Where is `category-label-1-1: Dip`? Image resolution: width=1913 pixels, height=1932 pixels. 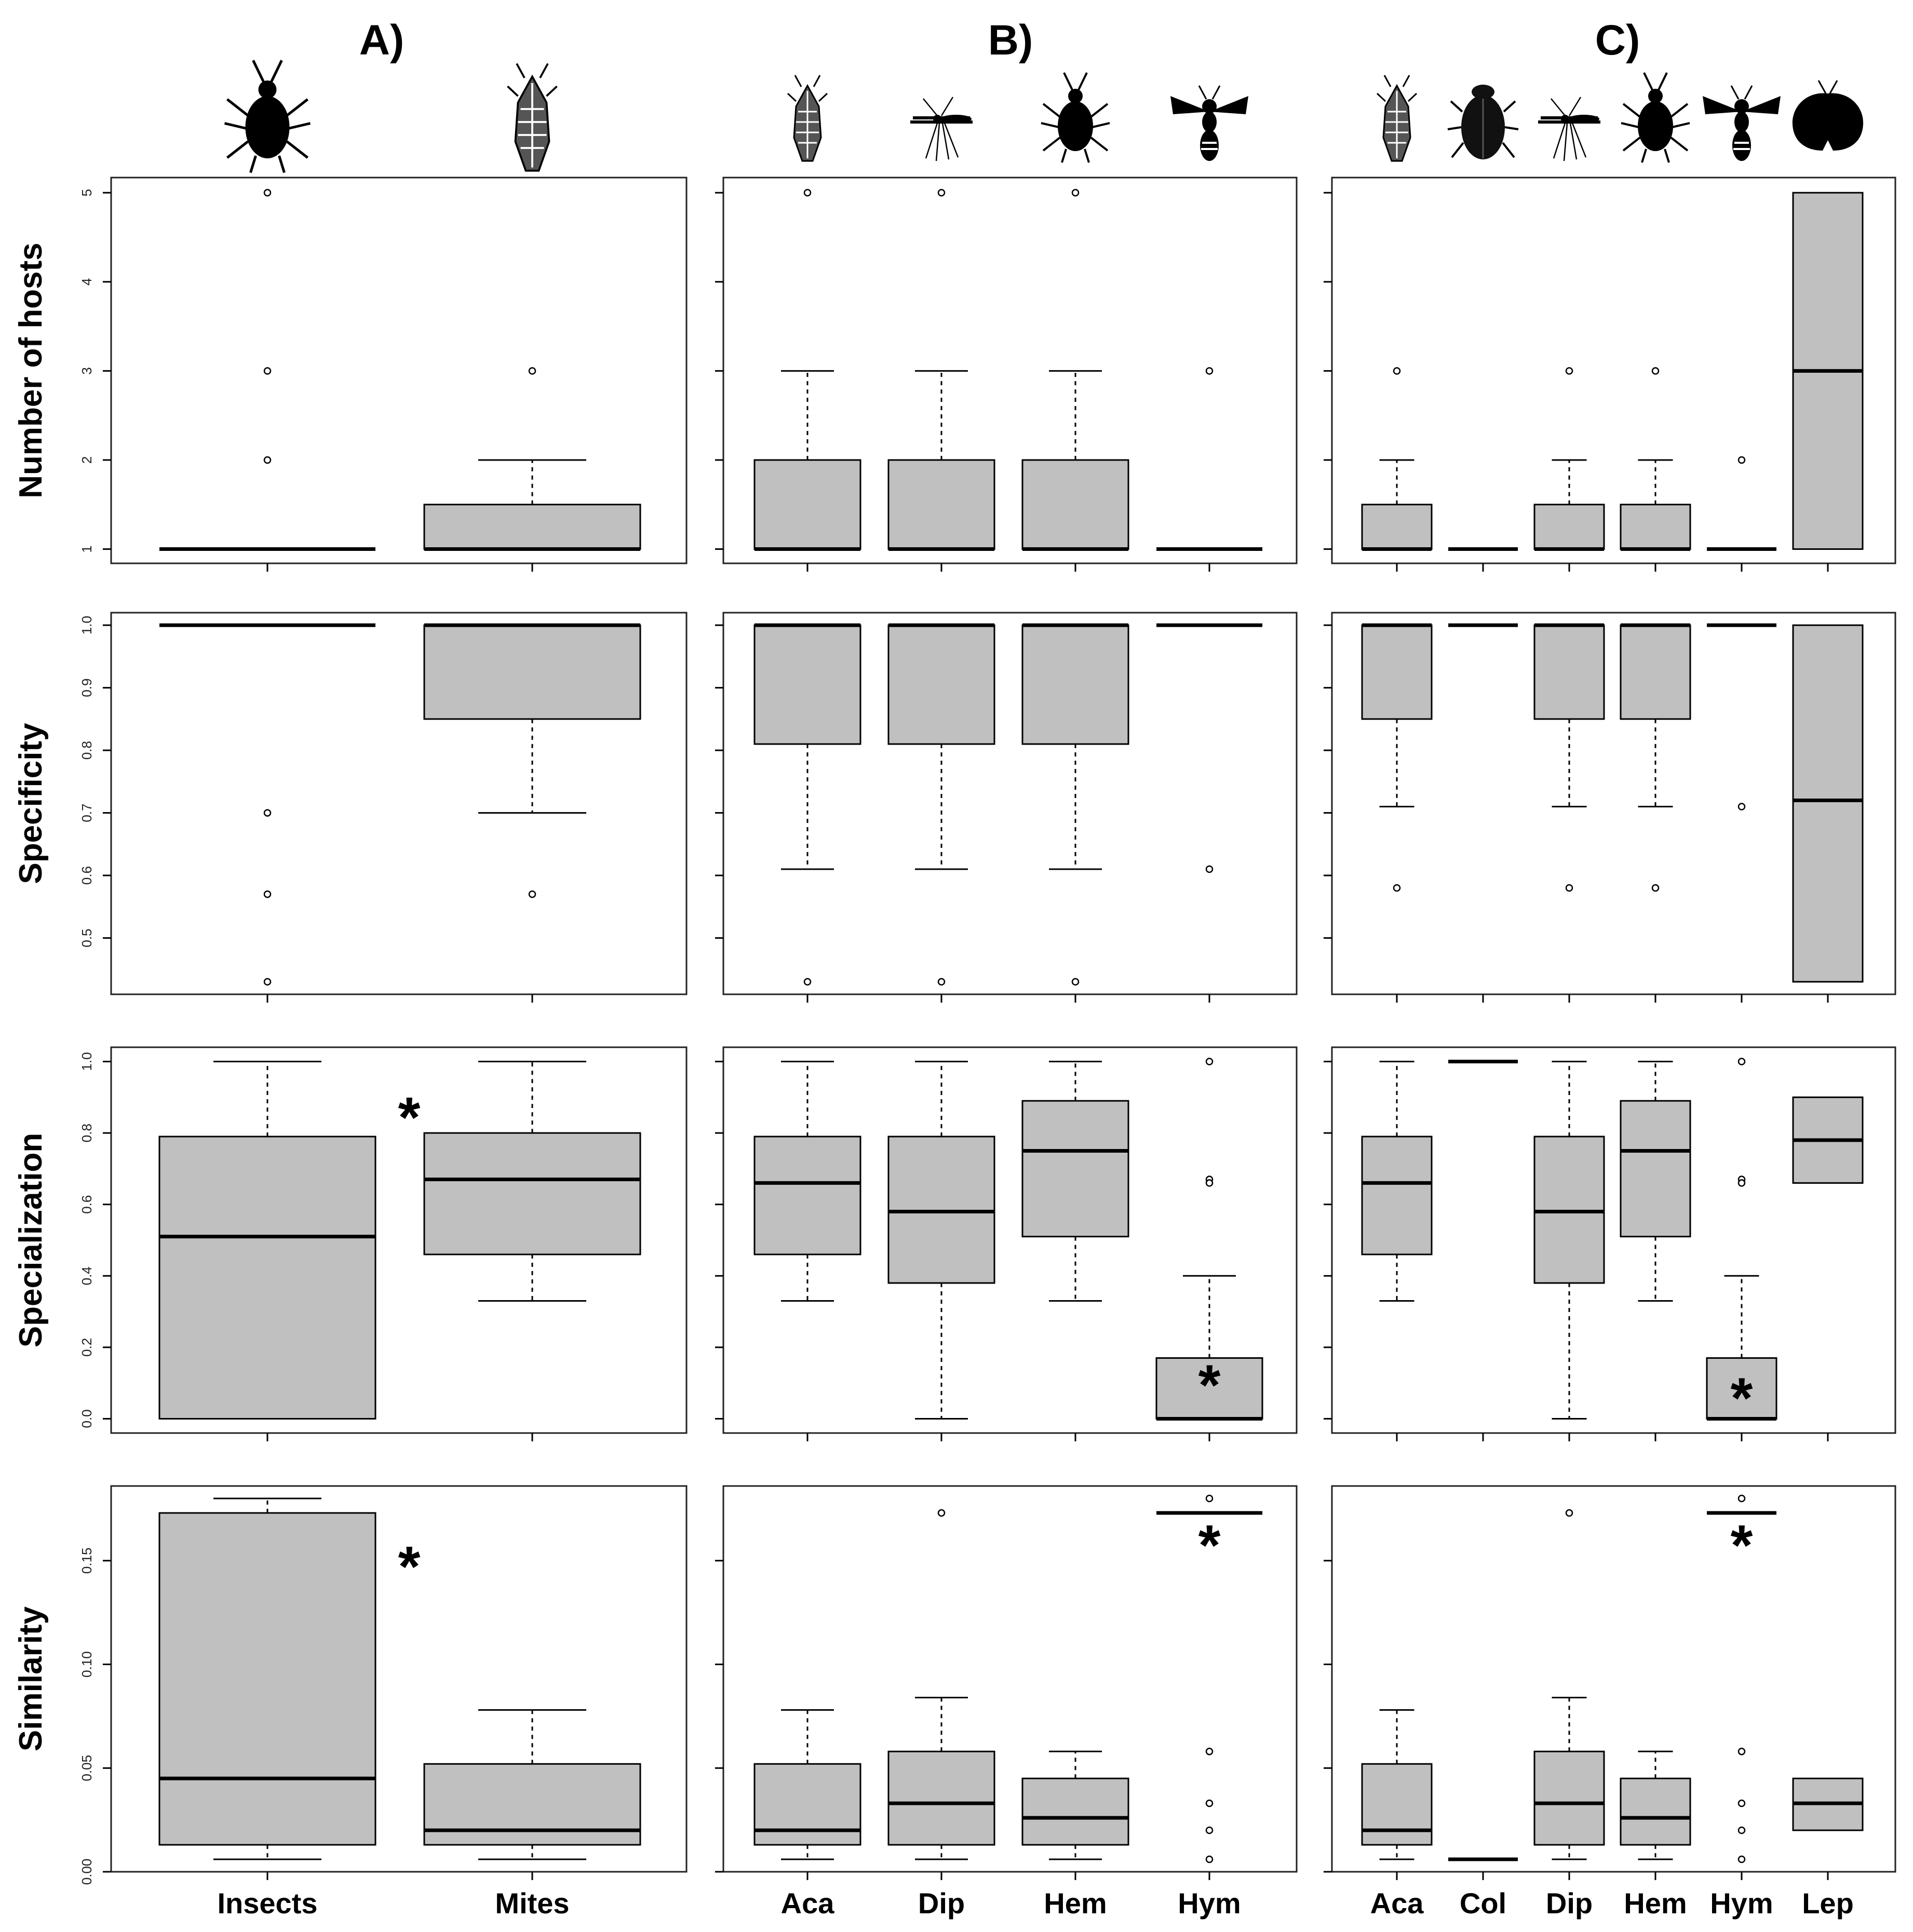 category-label-1-1: Dip is located at coordinates (941, 1904).